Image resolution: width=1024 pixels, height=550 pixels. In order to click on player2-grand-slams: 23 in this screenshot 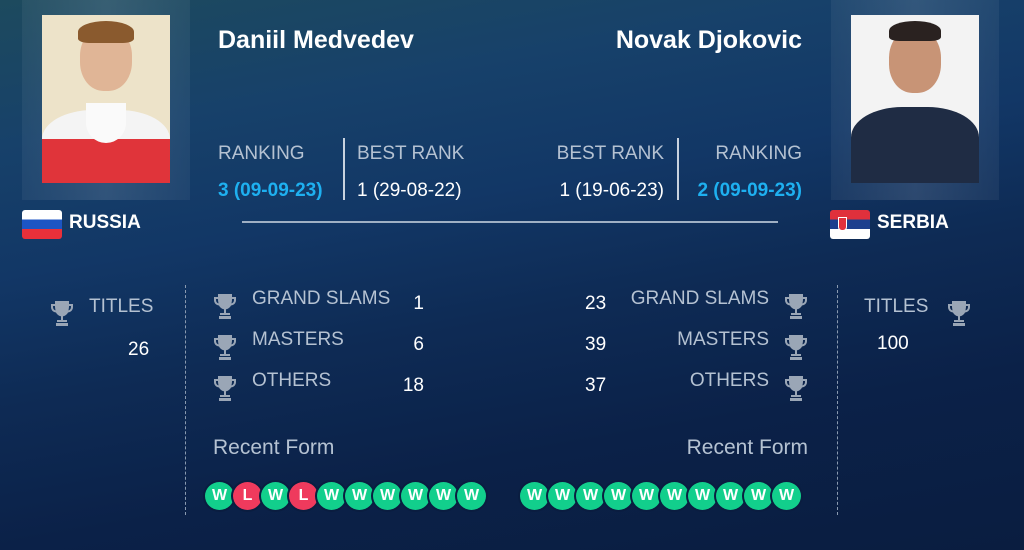, I will do `click(596, 303)`.